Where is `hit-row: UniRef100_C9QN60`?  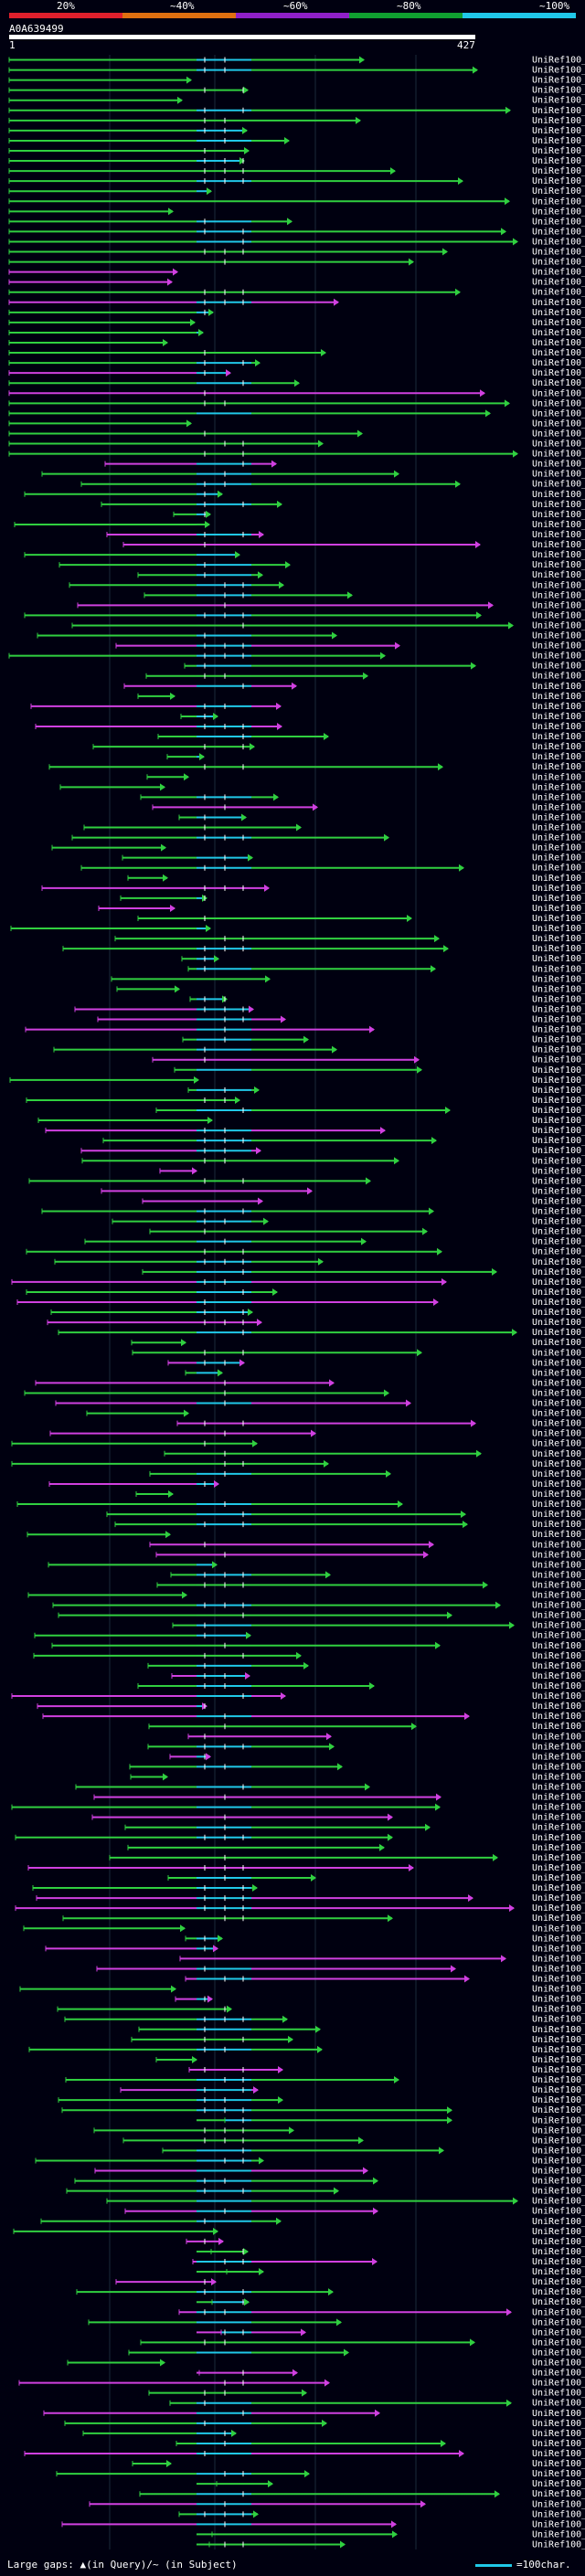
hit-row: UniRef100_C9QN60 is located at coordinates (367, 1545).